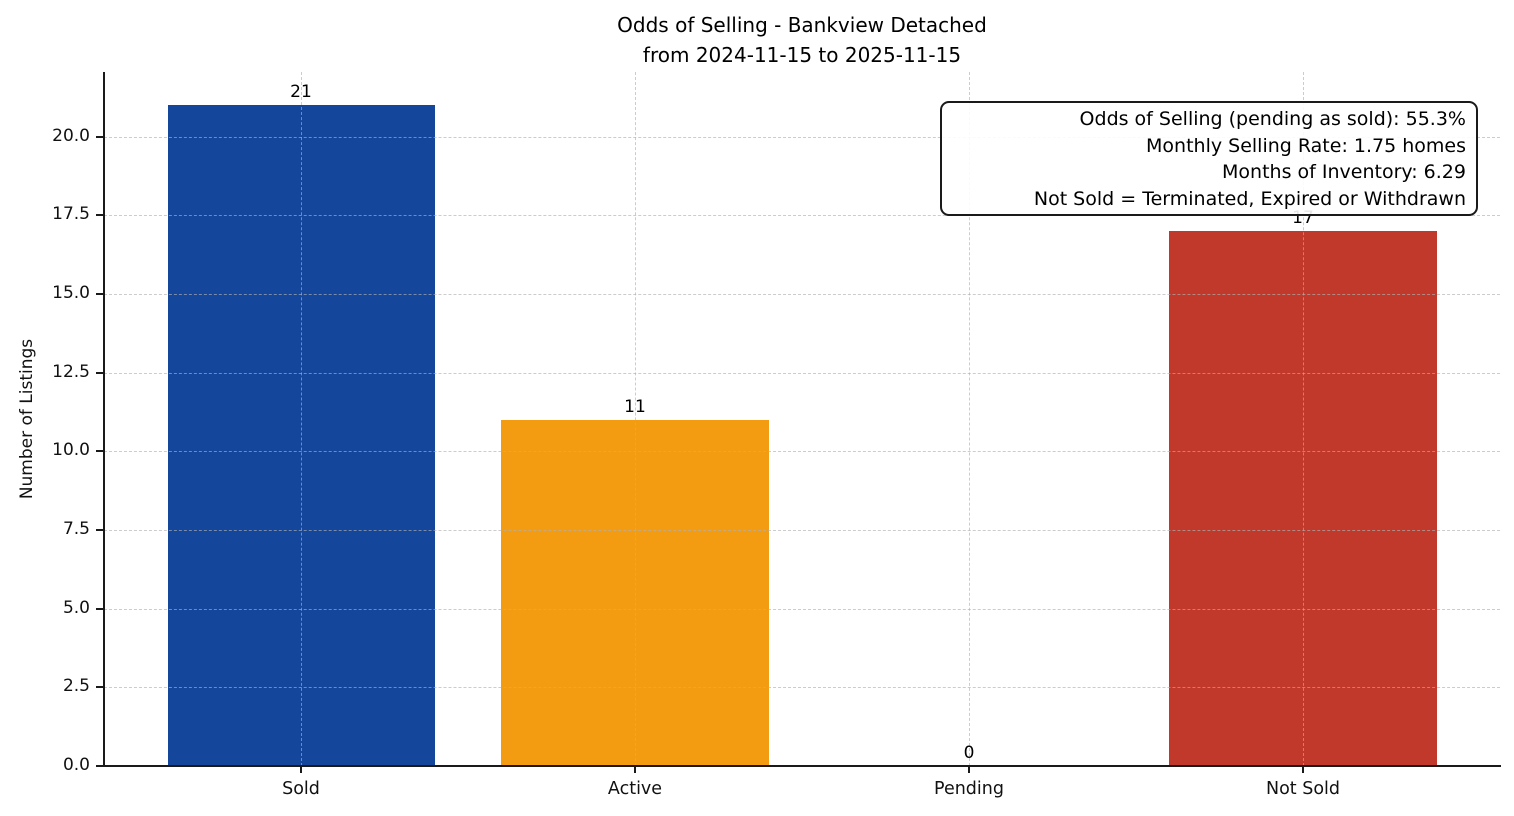  I want to click on annotation-line-odds: Odds of Selling (pending as sold): 55.3%, so click(1272, 119).